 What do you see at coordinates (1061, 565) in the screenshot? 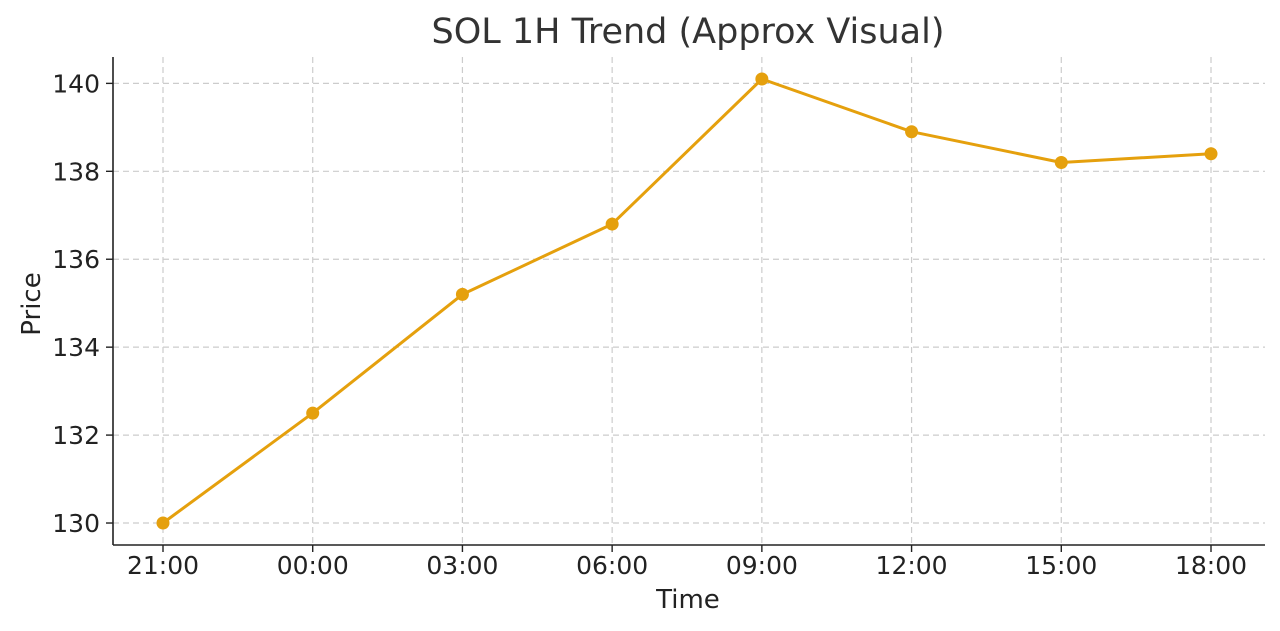
I see `x-tick-label: 15:00` at bounding box center [1061, 565].